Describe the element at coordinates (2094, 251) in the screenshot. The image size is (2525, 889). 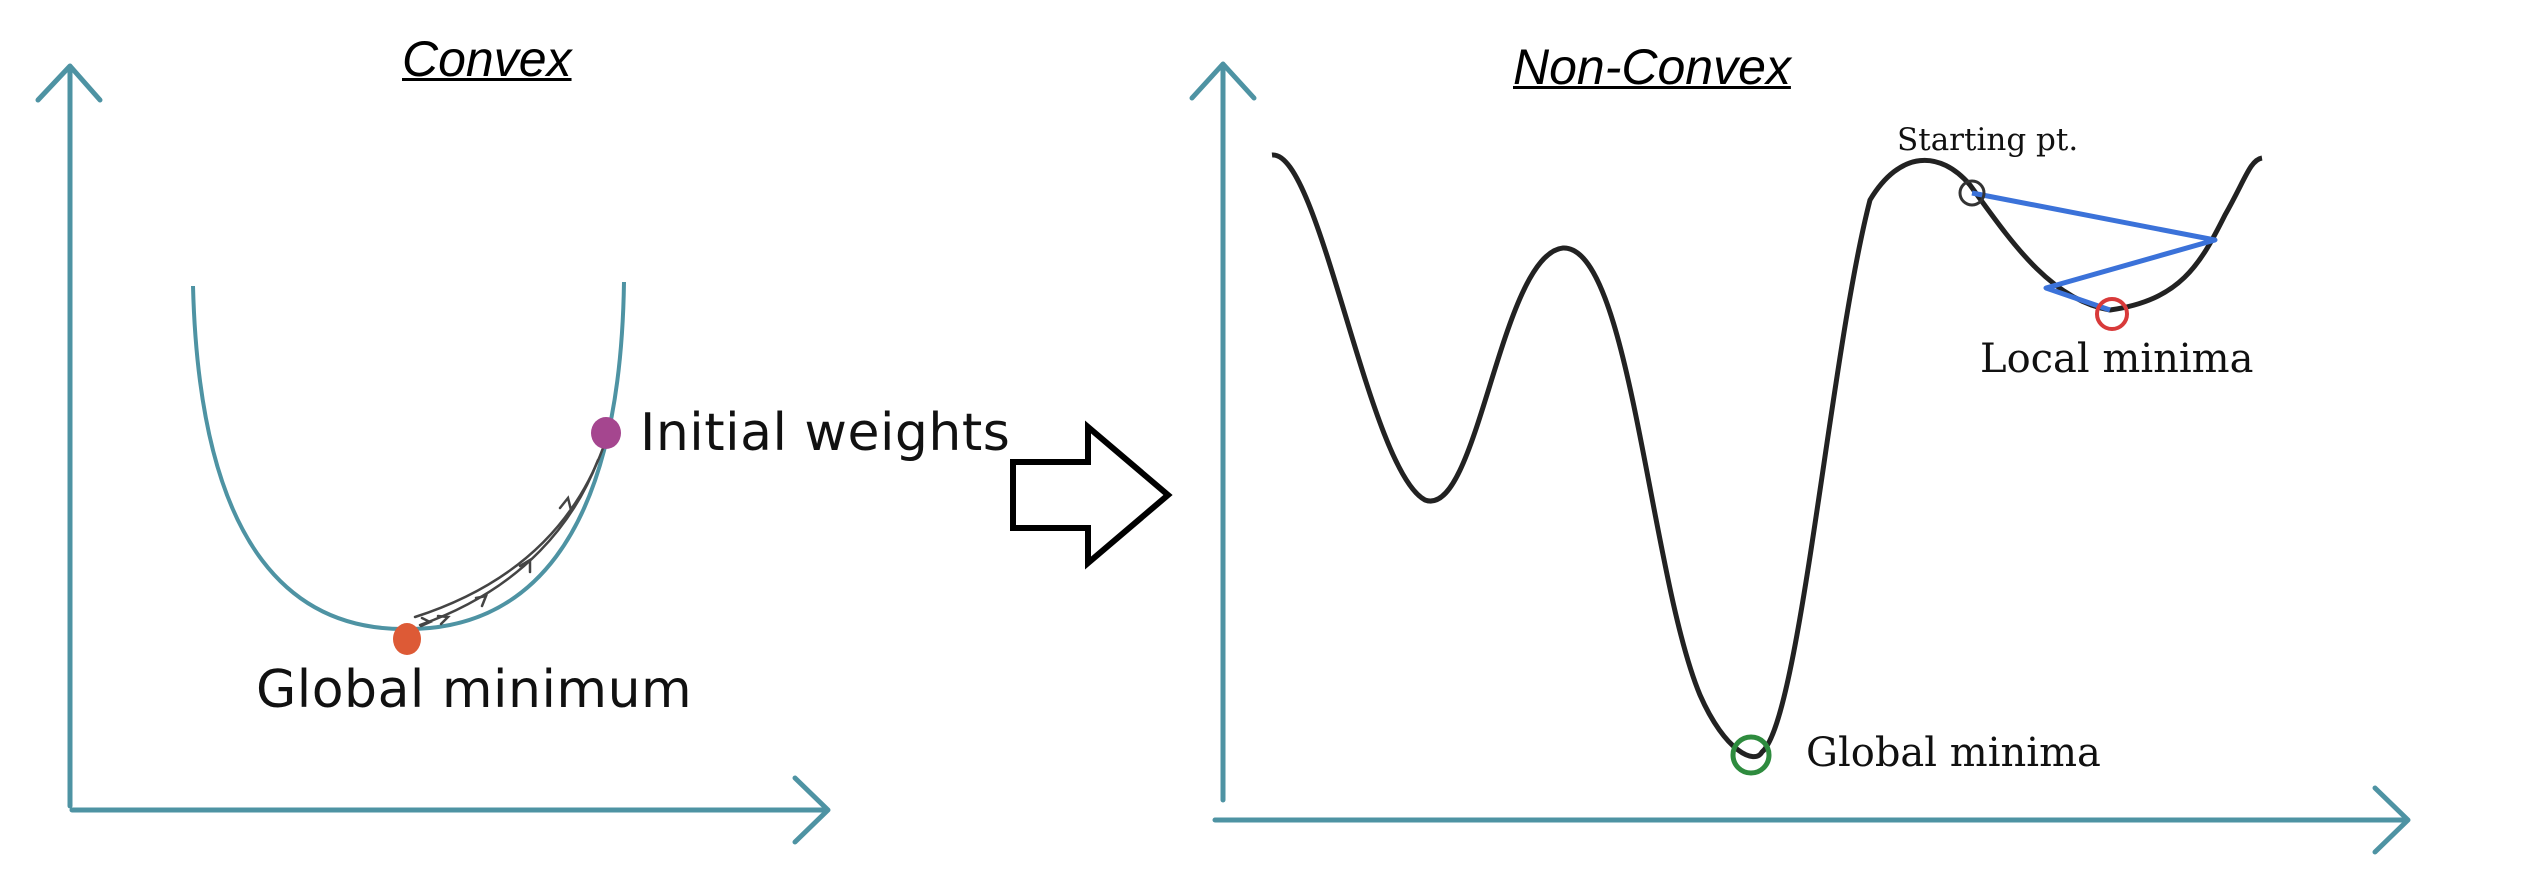
I see `descent-path` at that location.